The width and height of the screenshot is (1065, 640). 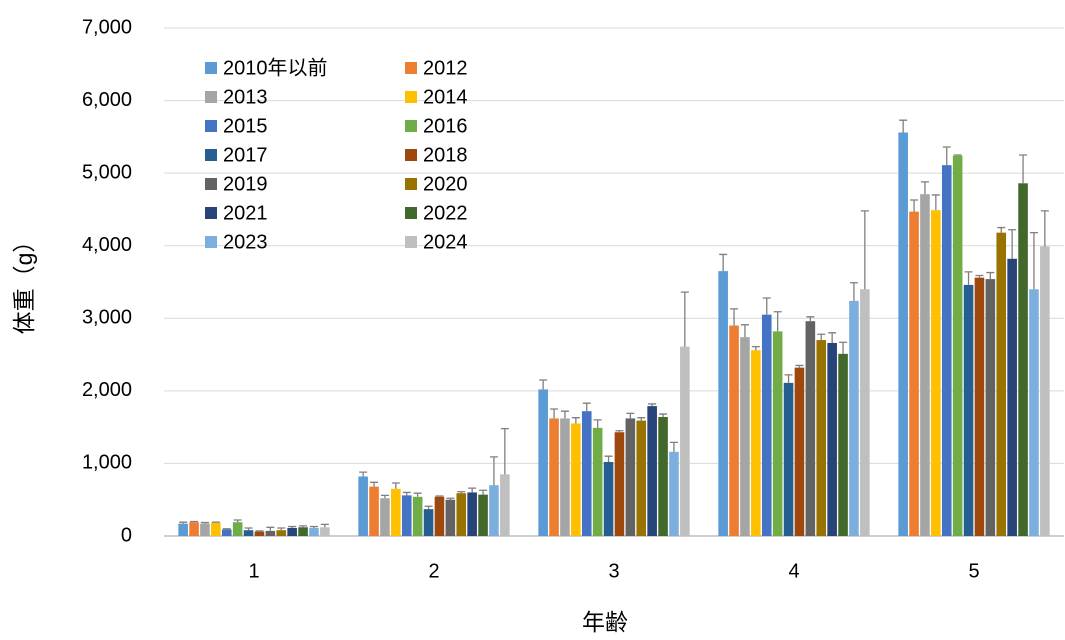 What do you see at coordinates (445, 68) in the screenshot?
I see `legend-label: 2012` at bounding box center [445, 68].